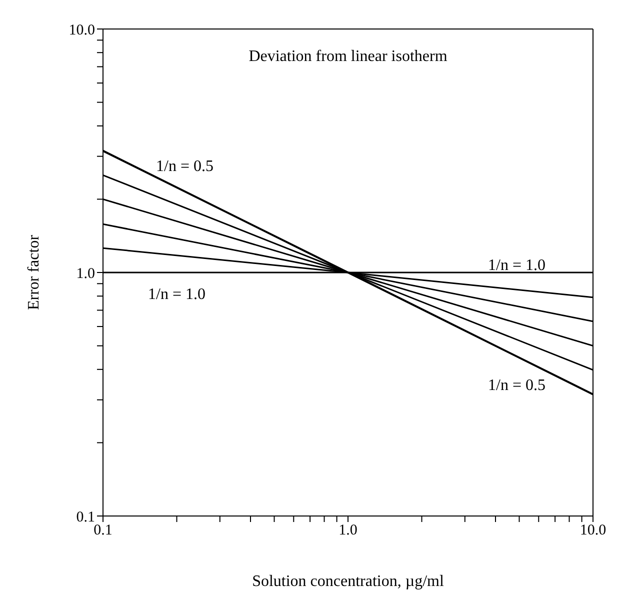  I want to click on x-tick-label: 1.0, so click(348, 530).